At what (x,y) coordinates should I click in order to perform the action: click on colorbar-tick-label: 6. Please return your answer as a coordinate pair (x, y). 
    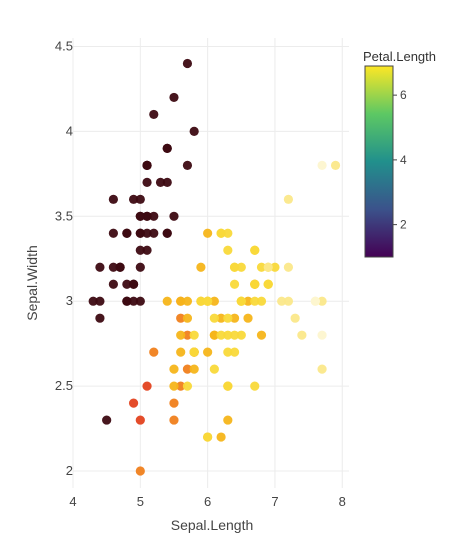
    Looking at the image, I should click on (403, 95).